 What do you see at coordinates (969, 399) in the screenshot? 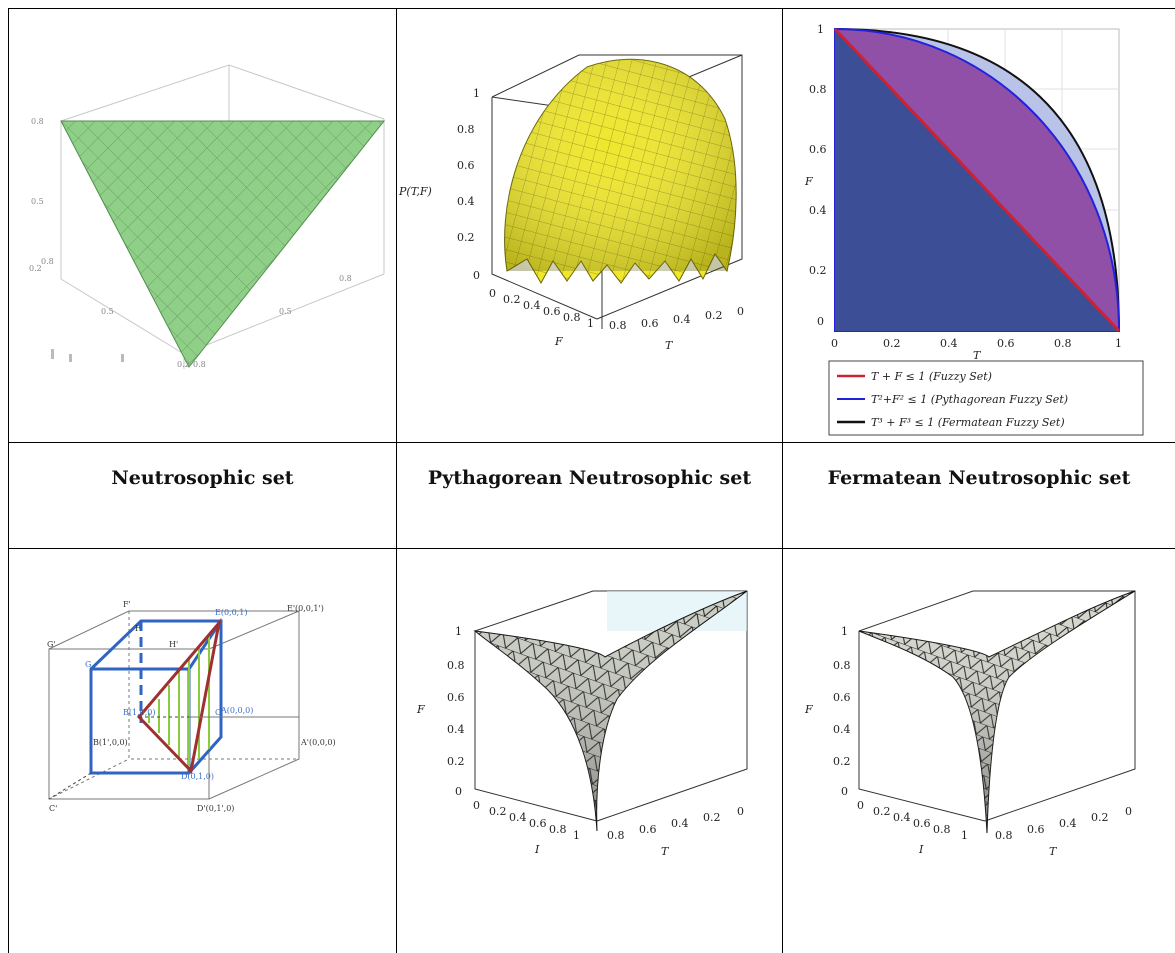
I see `legend-item-pythagorean: T²+F² ≤ 1 (Pythagorean Fuzzy Set)` at bounding box center [969, 399].